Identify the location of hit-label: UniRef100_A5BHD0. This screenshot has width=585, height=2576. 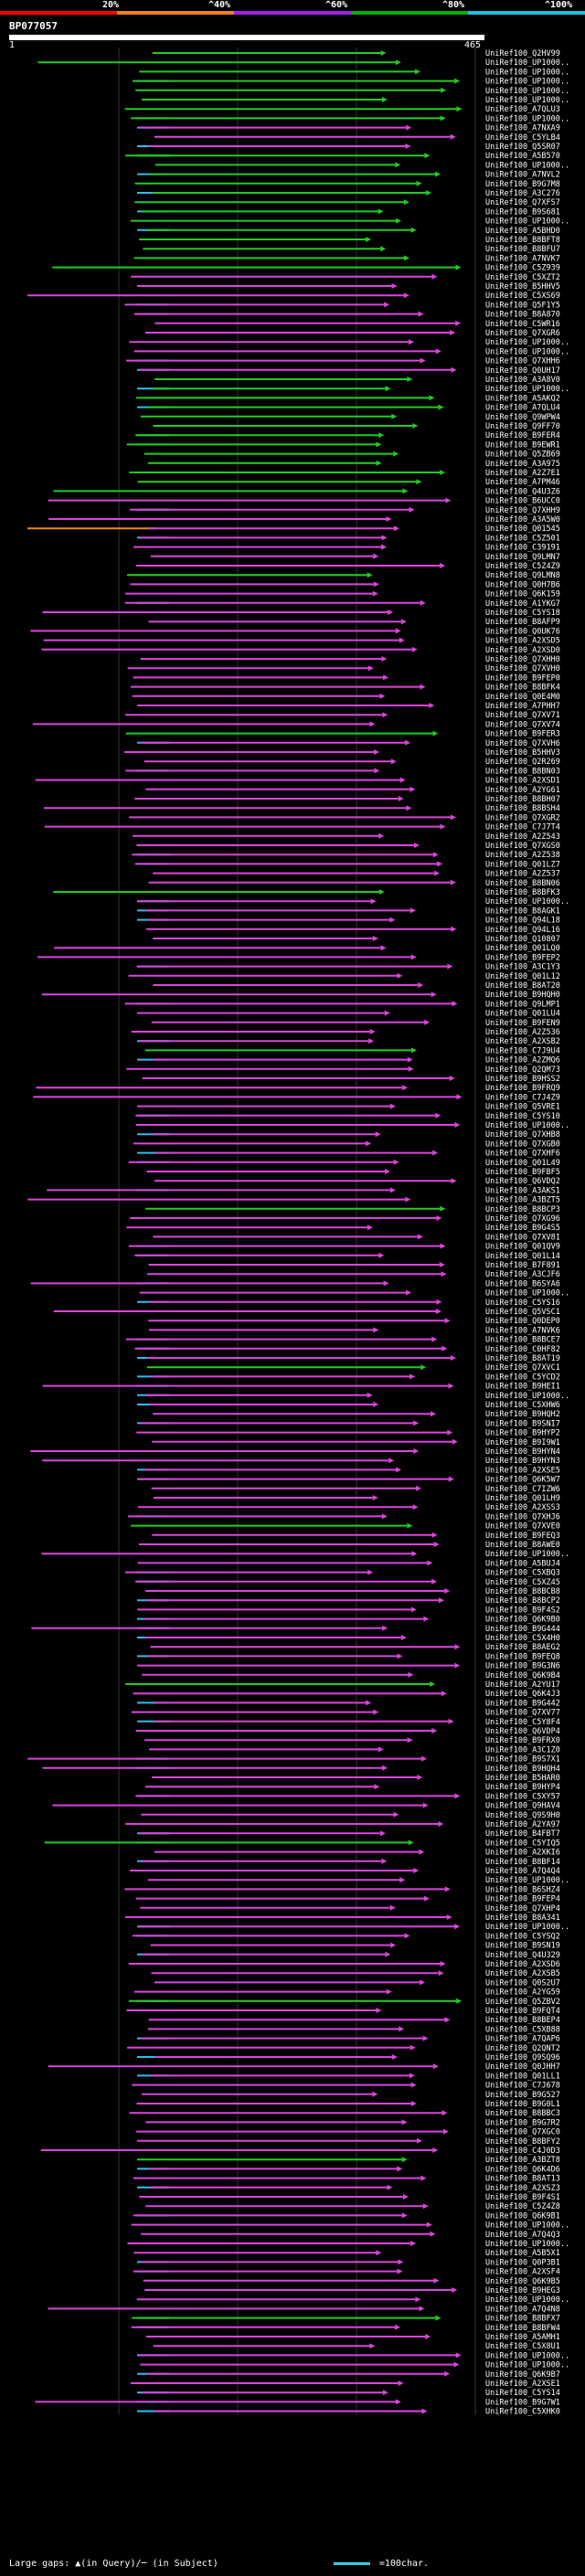
(522, 231).